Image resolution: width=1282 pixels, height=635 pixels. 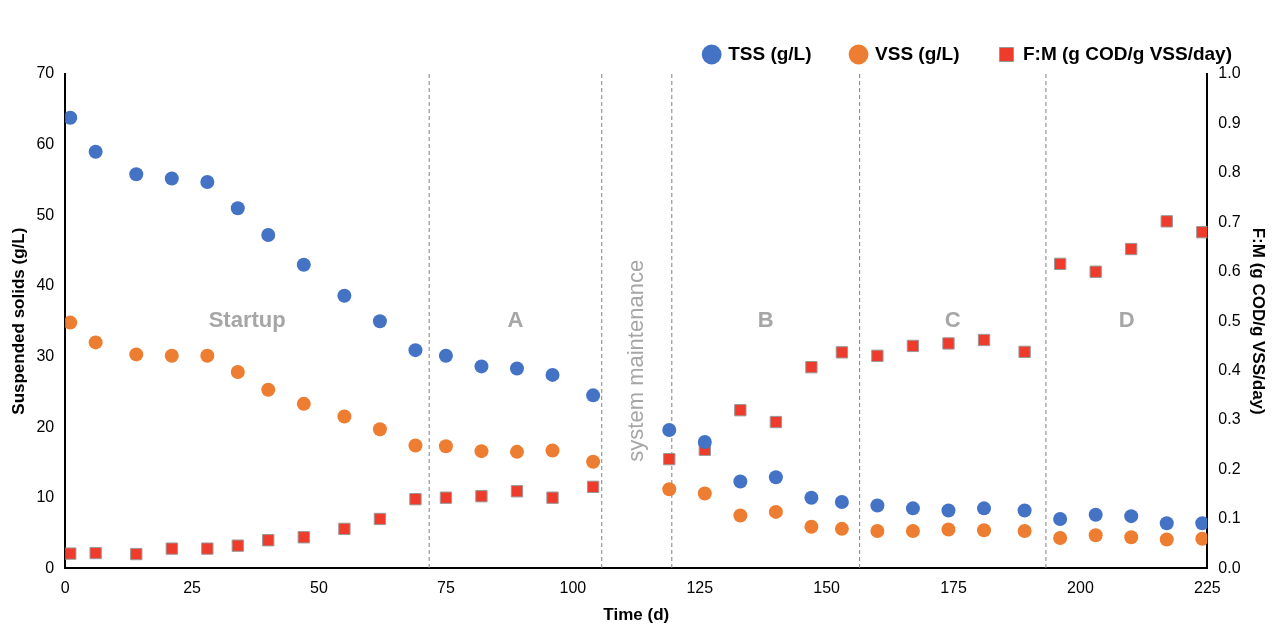 I want to click on legend-label: F:M (g COD/g VSS/day), so click(x=1127, y=53).